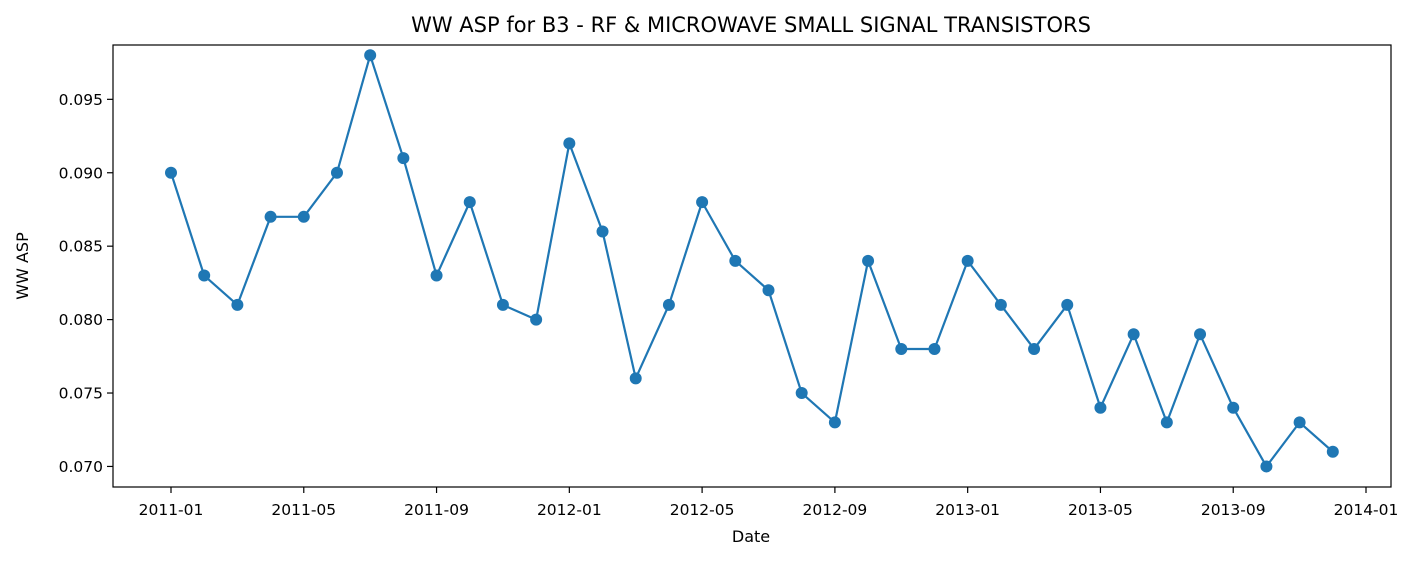 The width and height of the screenshot is (1422, 561). Describe the element at coordinates (81, 247) in the screenshot. I see `y-tick-label: 0.085` at that location.